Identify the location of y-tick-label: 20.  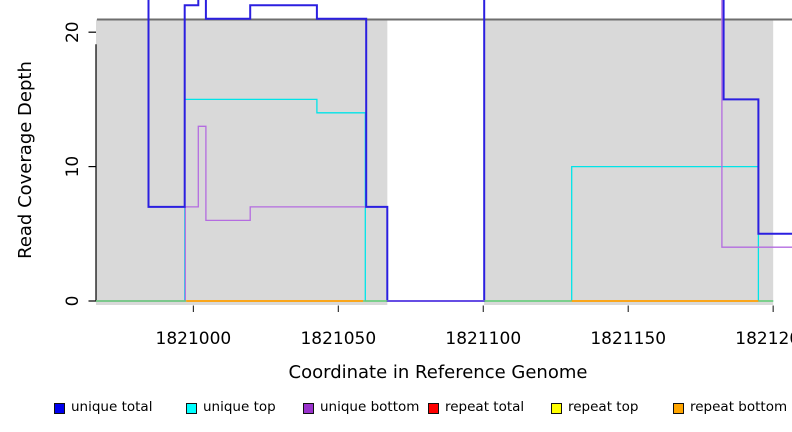
(73, 32).